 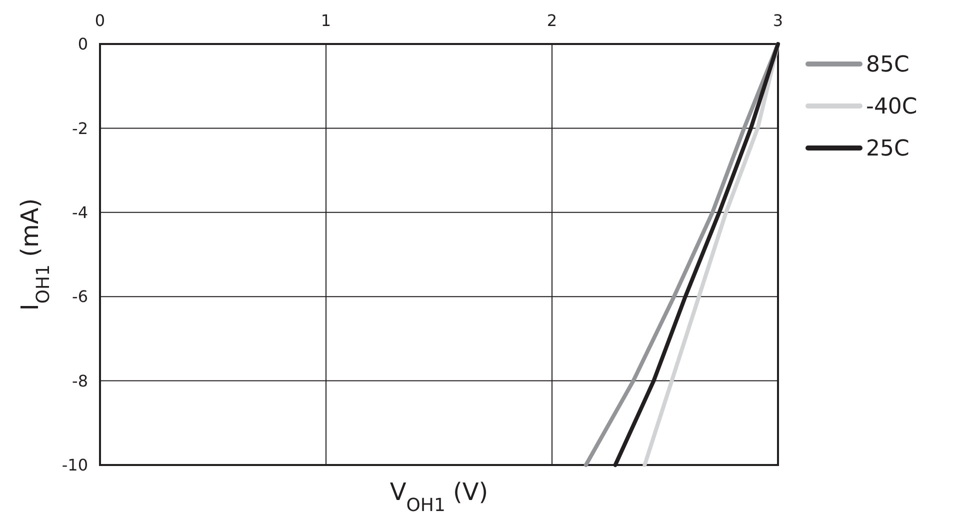 I want to click on y-tick-label: -8, so click(x=80, y=380).